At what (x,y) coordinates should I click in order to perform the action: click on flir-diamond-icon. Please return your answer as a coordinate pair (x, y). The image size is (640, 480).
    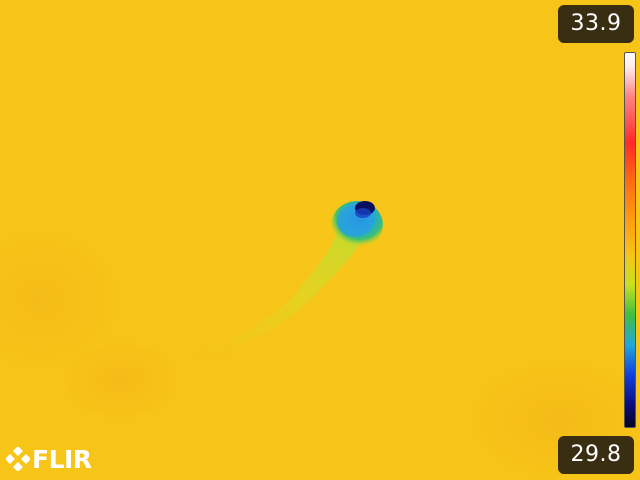
    Looking at the image, I should click on (18, 459).